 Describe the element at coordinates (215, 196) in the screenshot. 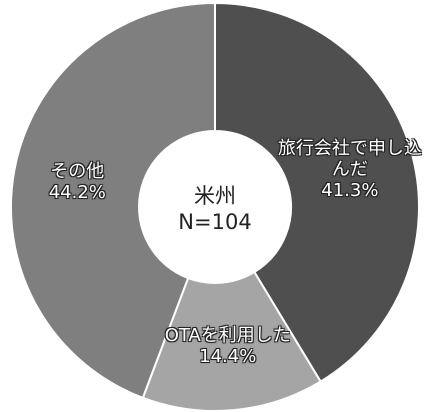

I see `center-title: 米州` at that location.